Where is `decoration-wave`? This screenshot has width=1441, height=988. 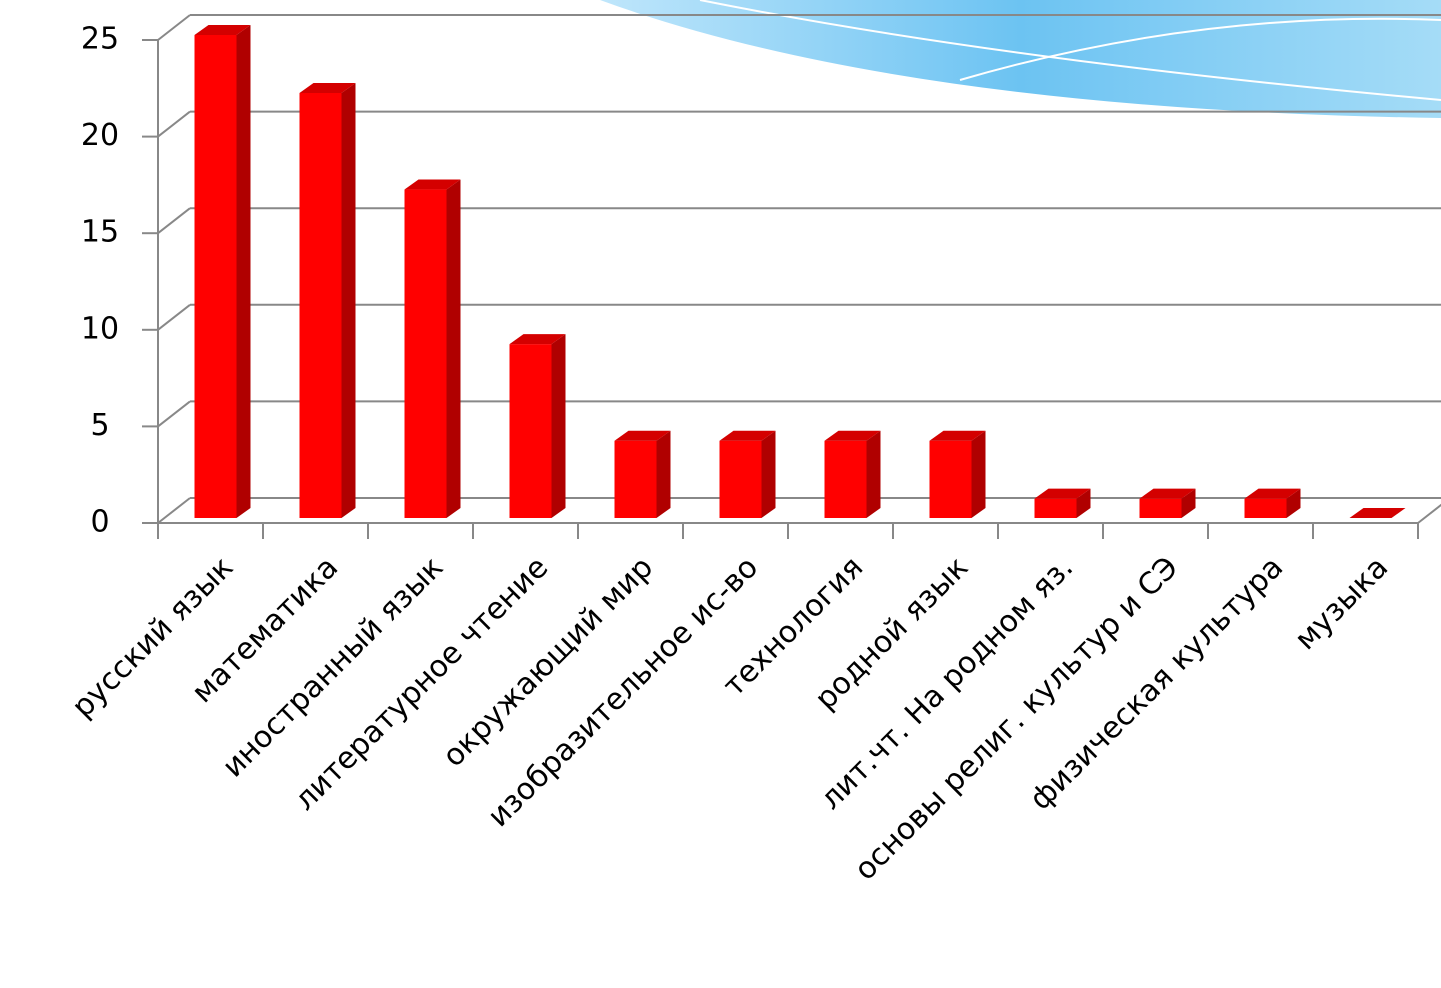
decoration-wave is located at coordinates (1020, 59).